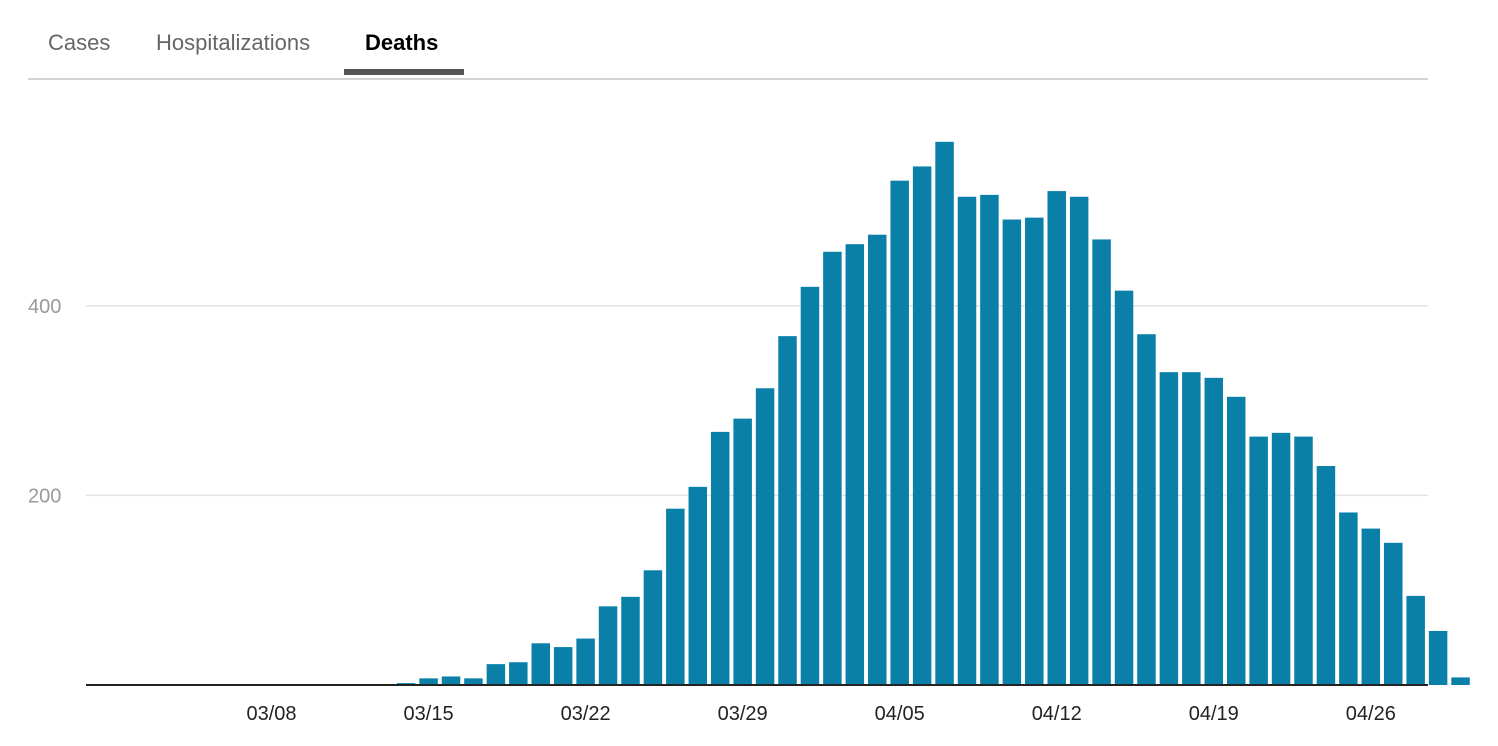 This screenshot has height=746, width=1498. Describe the element at coordinates (1214, 714) in the screenshot. I see `x-tick-label: 04/19` at that location.